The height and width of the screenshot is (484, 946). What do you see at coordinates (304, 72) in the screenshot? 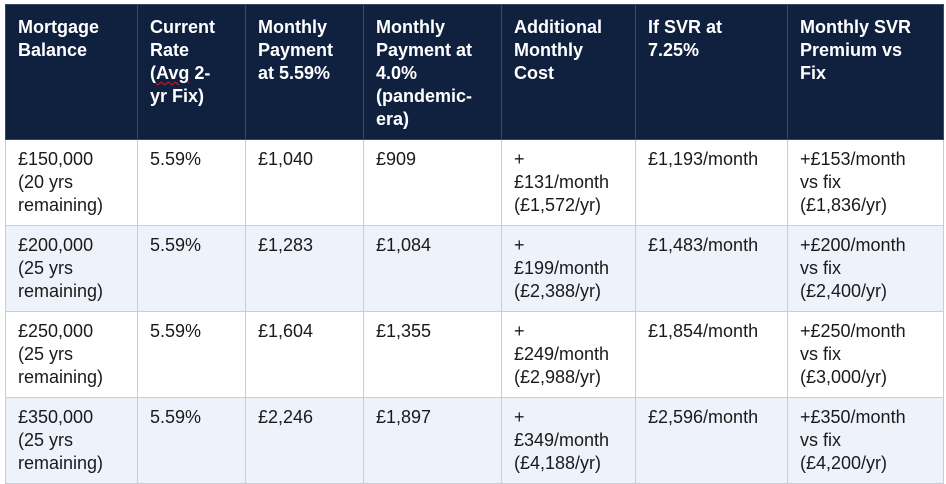
I see `header-monthly-payment-559: Monthly Payment at 5.59%` at bounding box center [304, 72].